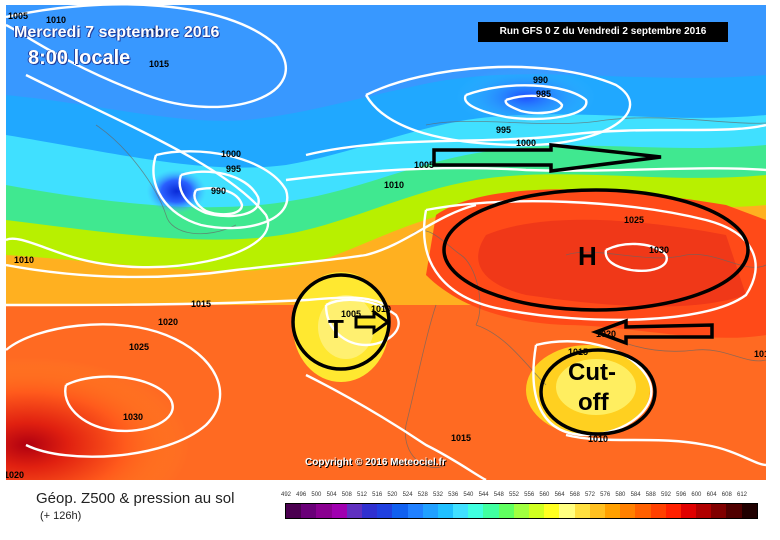  Describe the element at coordinates (544, 495) in the screenshot. I see `scale-label: 560` at that location.